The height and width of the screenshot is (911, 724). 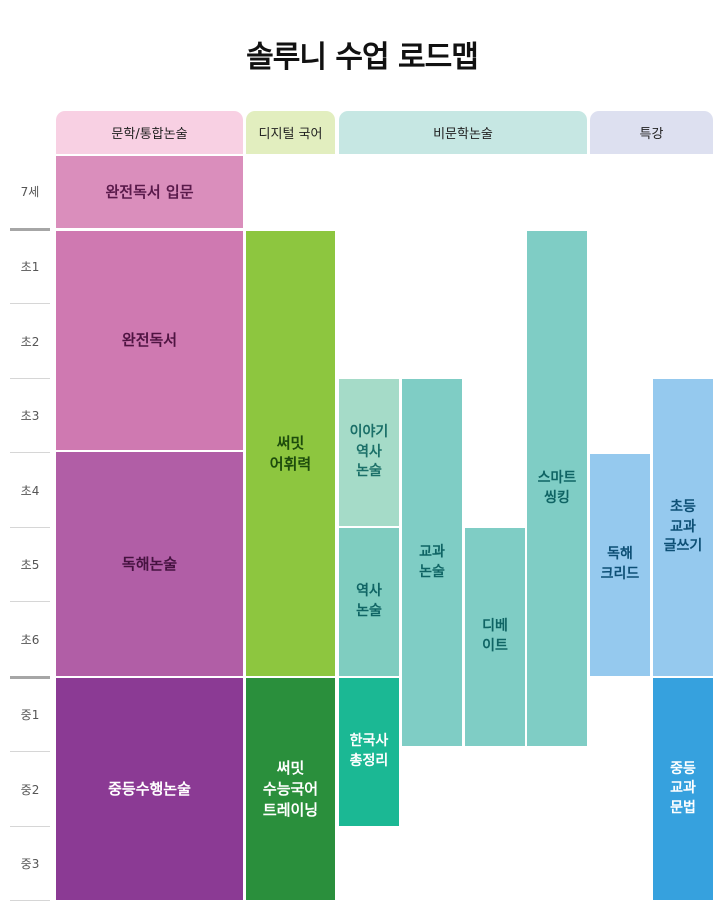 What do you see at coordinates (463, 132) in the screenshot?
I see `header-nonliterature: 비문학논술` at bounding box center [463, 132].